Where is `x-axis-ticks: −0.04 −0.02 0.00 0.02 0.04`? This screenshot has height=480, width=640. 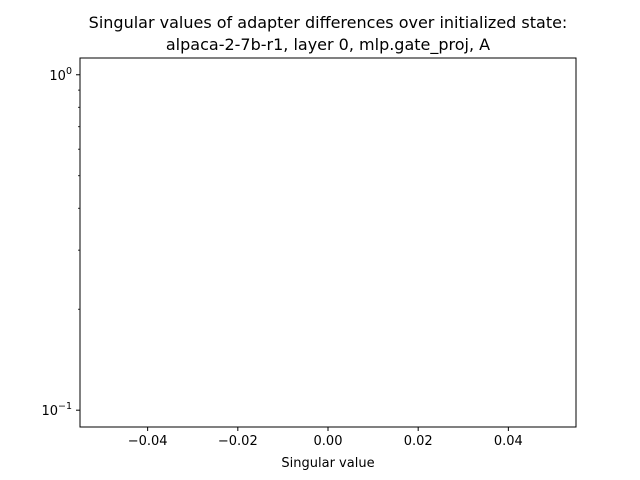 x-axis-ticks: −0.04 −0.02 0.00 0.02 0.04 is located at coordinates (325, 438).